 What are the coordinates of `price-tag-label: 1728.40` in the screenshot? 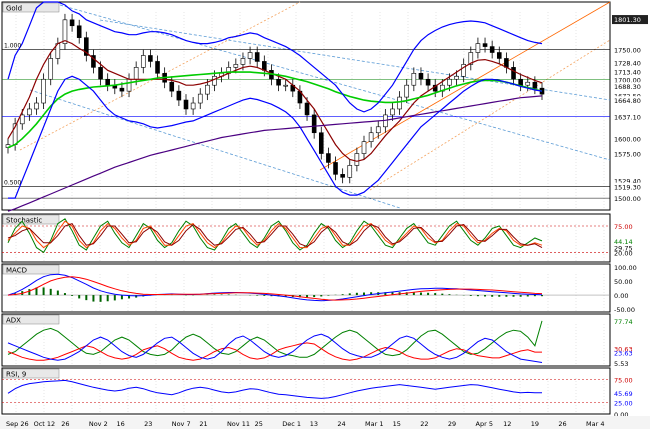 It's located at (627, 63).